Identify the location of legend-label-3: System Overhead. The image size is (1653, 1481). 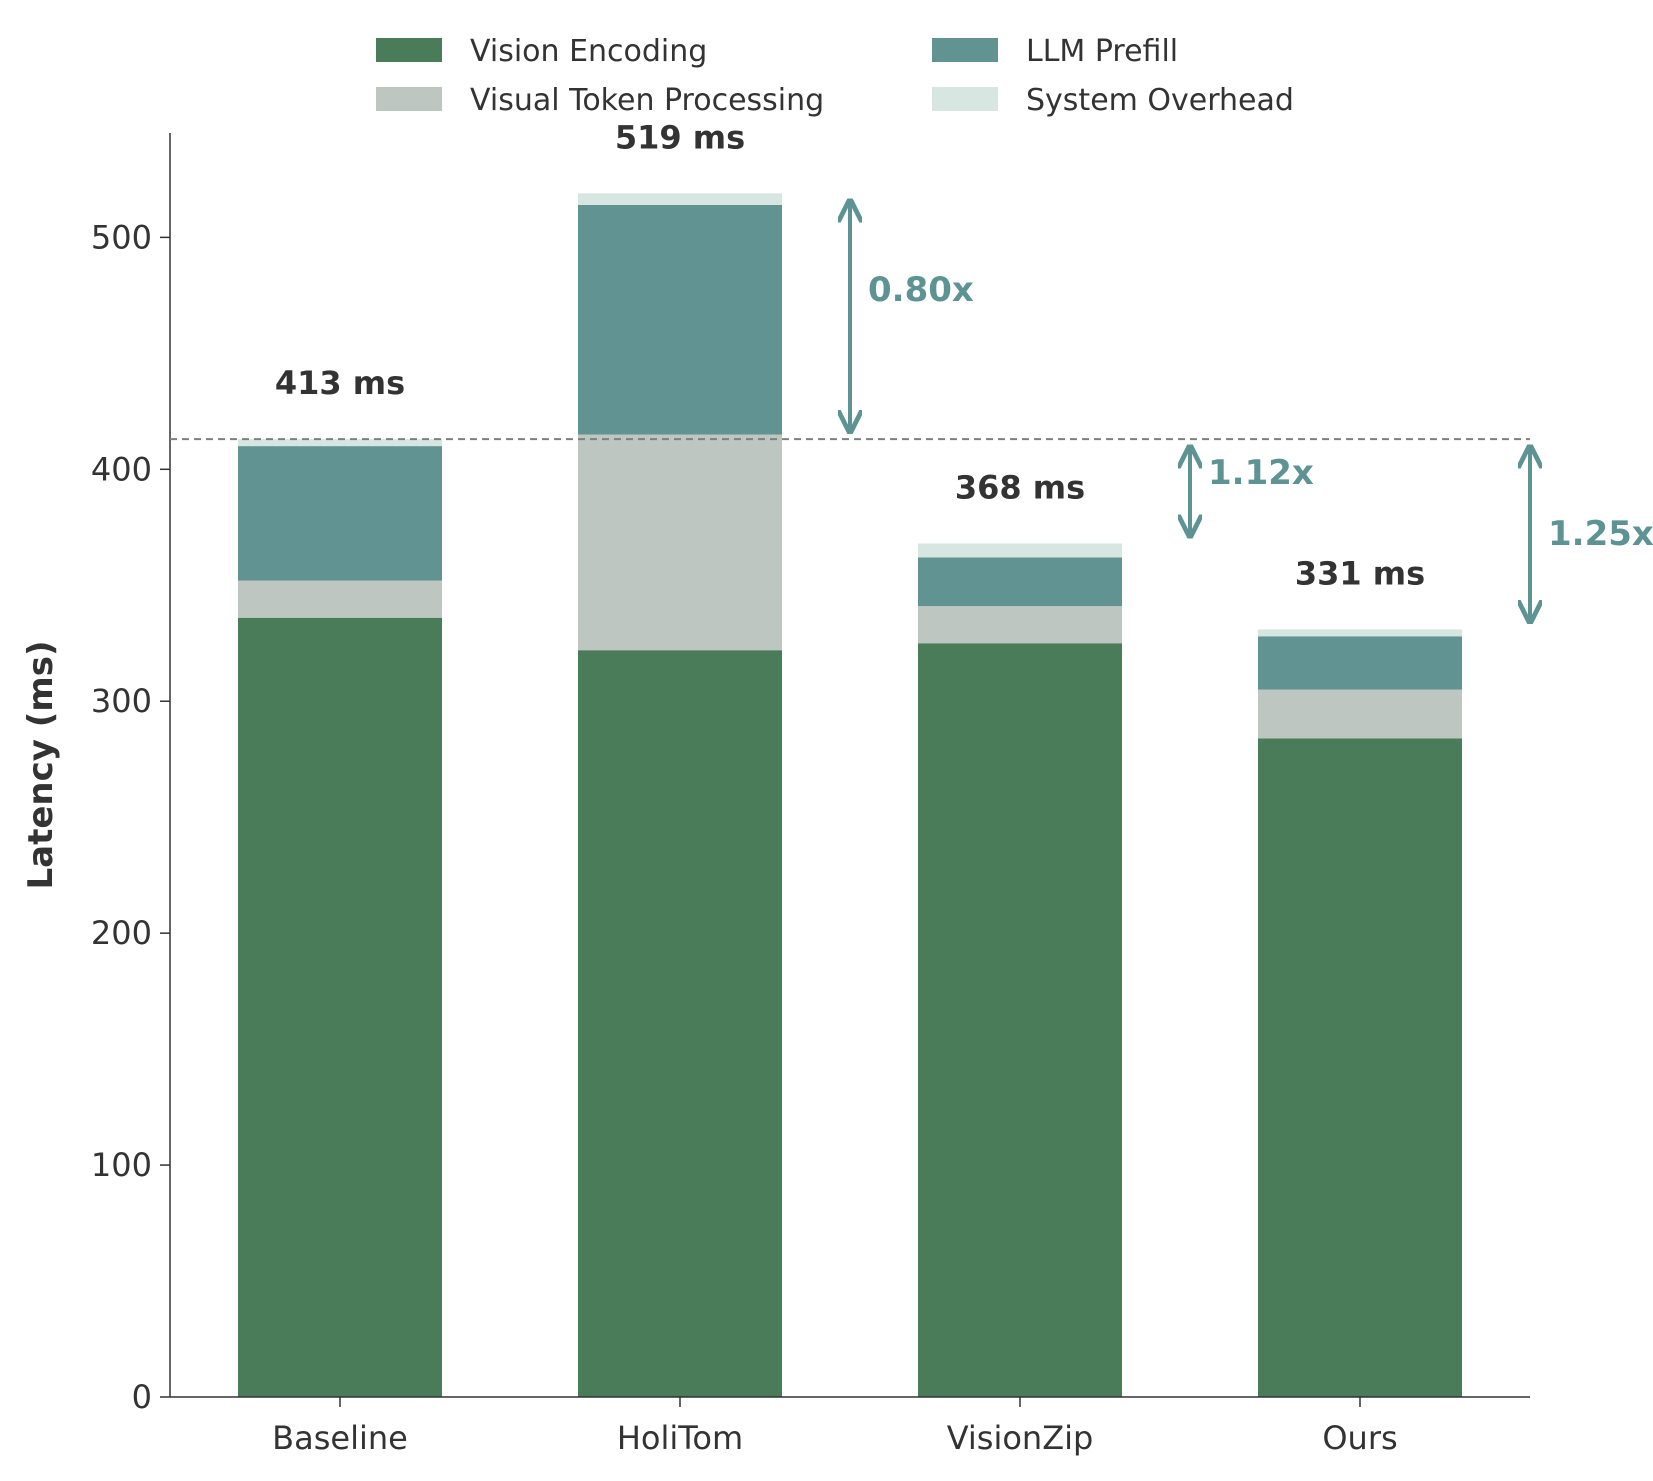
(1160, 100).